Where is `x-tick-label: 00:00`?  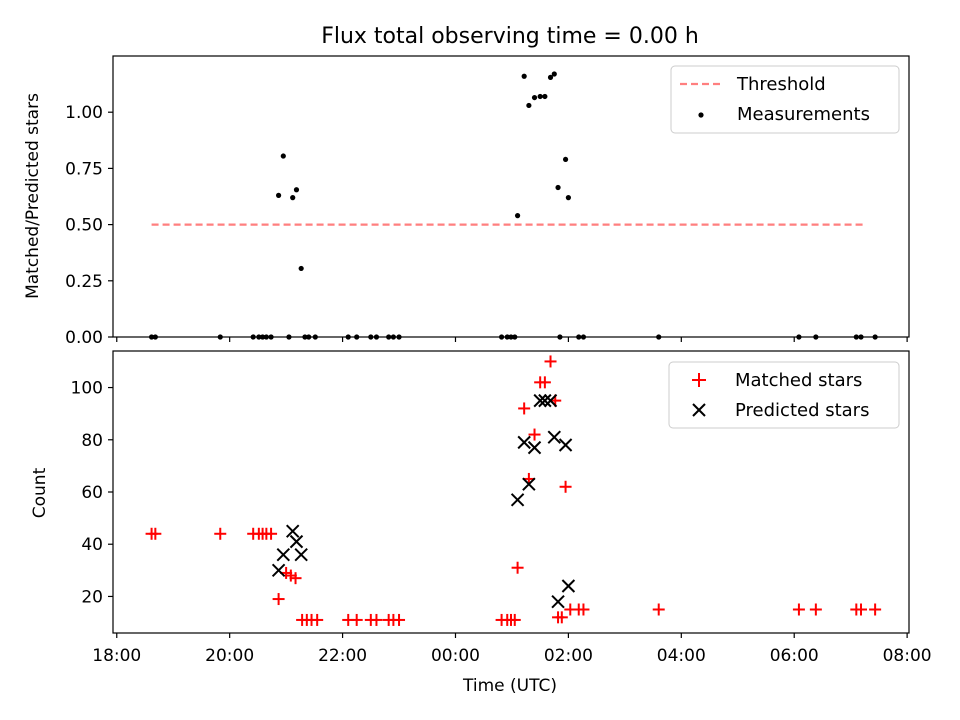
x-tick-label: 00:00 is located at coordinates (455, 656).